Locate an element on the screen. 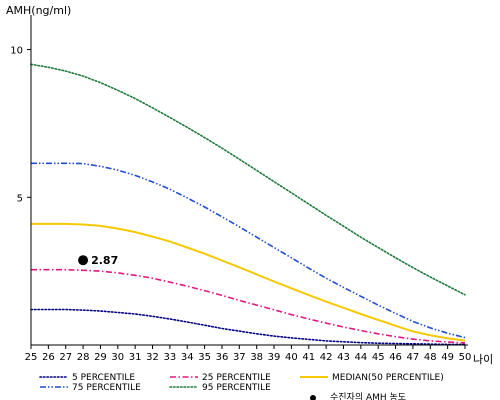 This screenshot has height=400, width=500. x-tick-label: 29 is located at coordinates (100, 357).